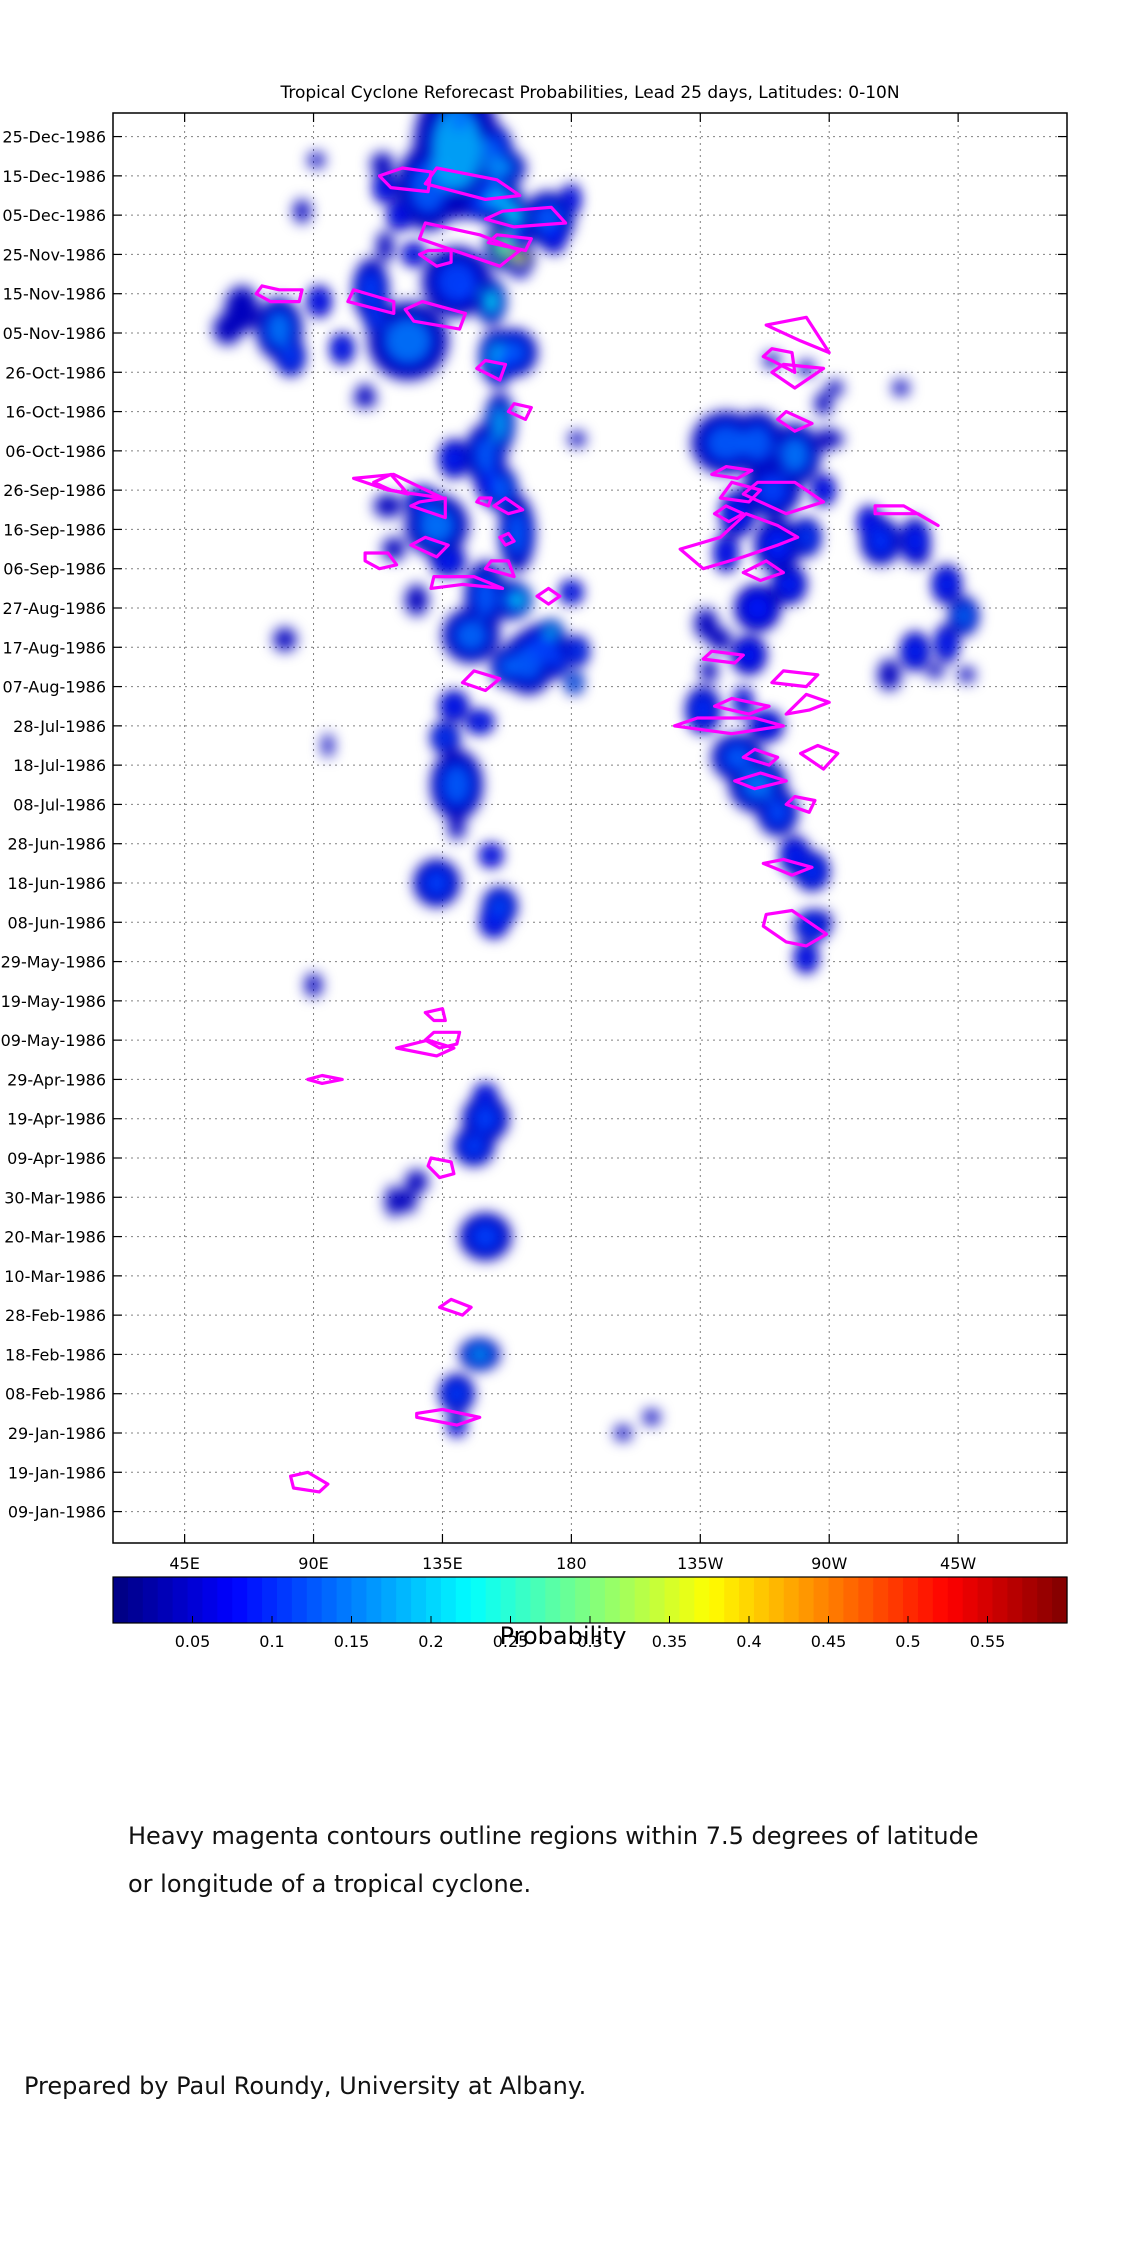 The width and height of the screenshot is (1126, 2250). Describe the element at coordinates (56, 844) in the screenshot. I see `y-tick-label: 28-Jun-1986` at that location.